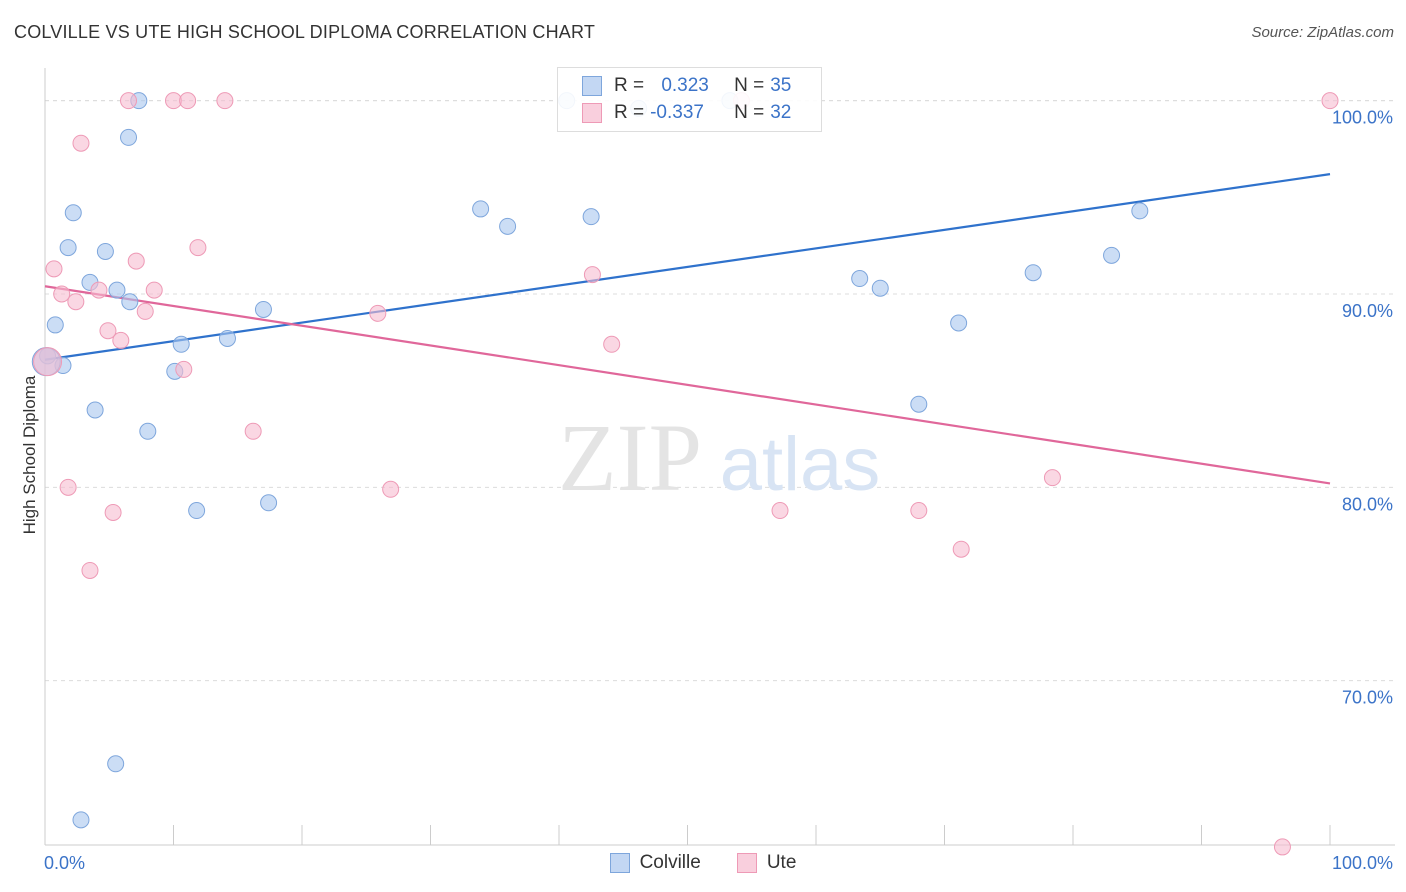 The width and height of the screenshot is (1406, 892). I want to click on legend-item-colville: Colville, so click(655, 863).